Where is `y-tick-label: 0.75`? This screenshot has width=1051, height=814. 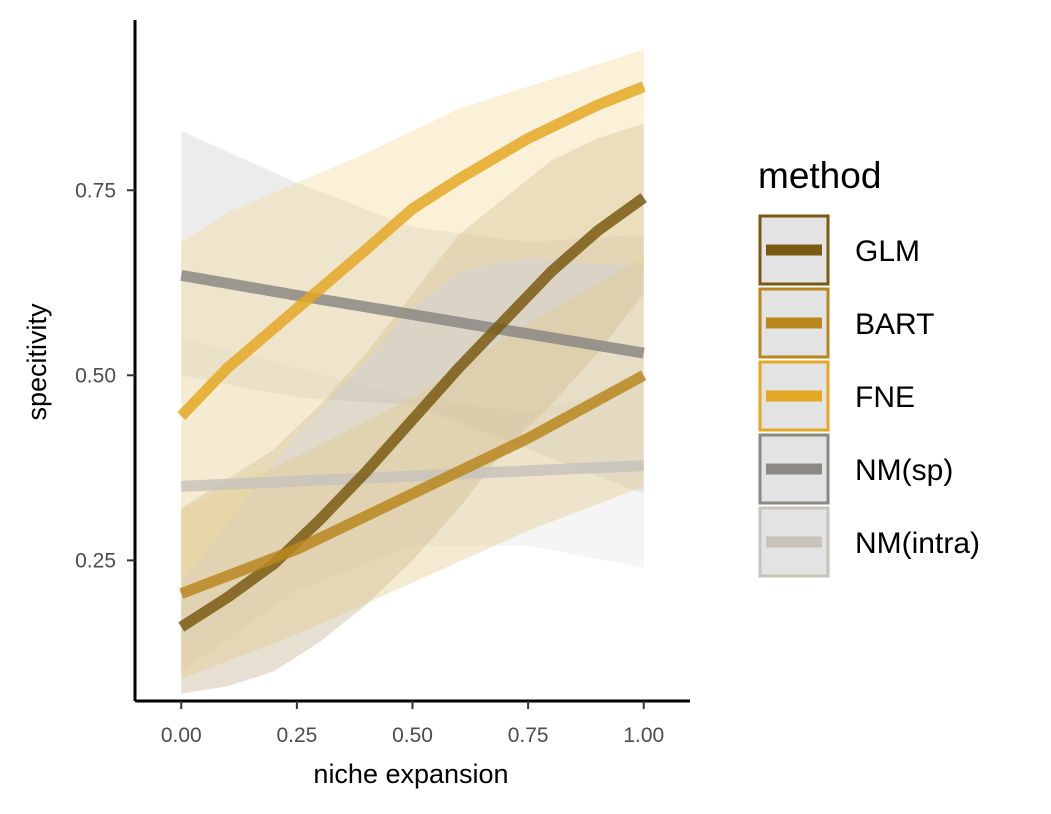 y-tick-label: 0.75 is located at coordinates (95, 190).